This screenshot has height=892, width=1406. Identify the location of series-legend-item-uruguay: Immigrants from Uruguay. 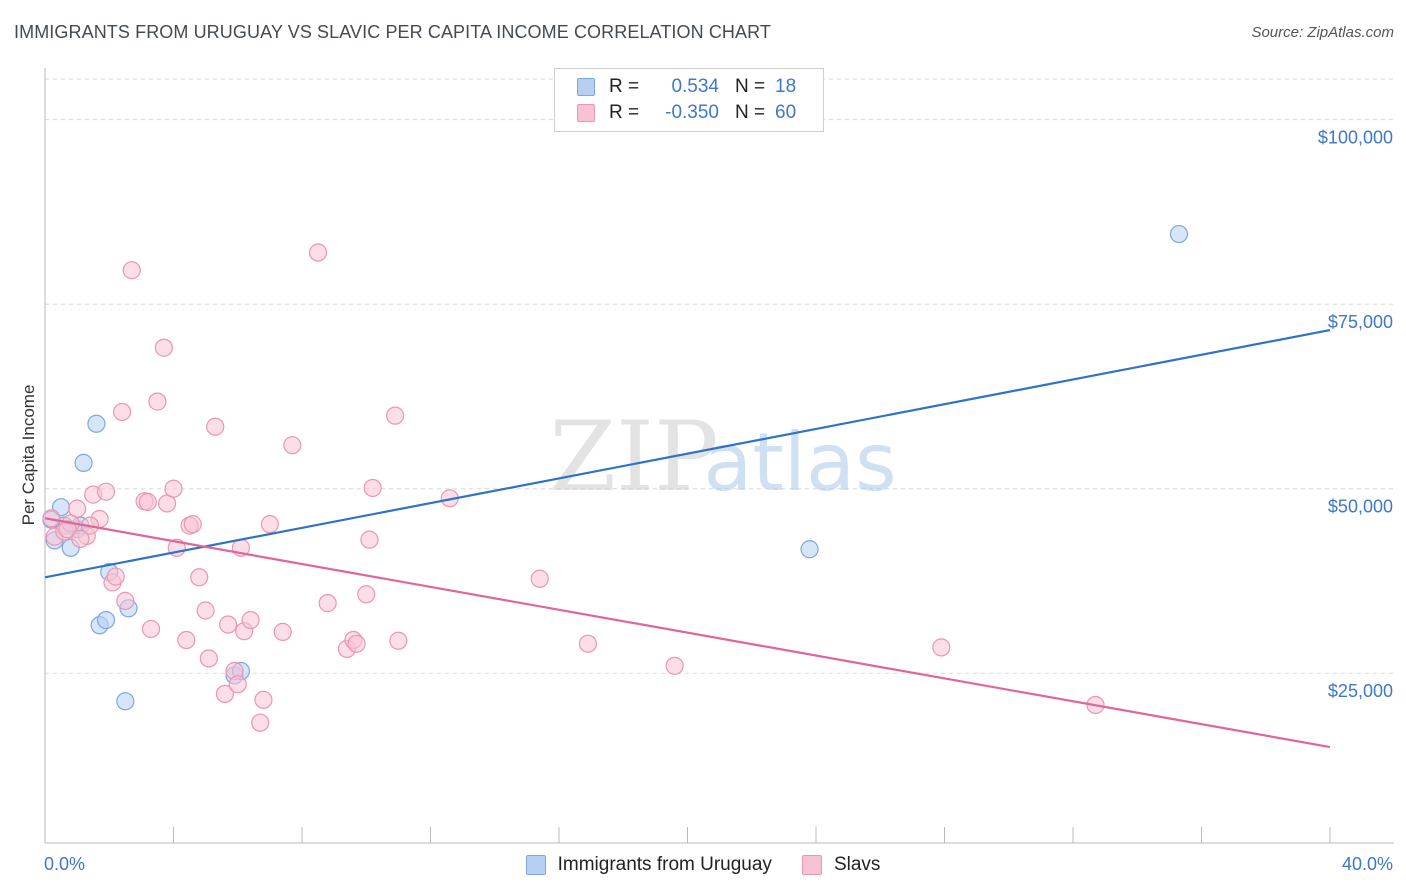
(648, 865).